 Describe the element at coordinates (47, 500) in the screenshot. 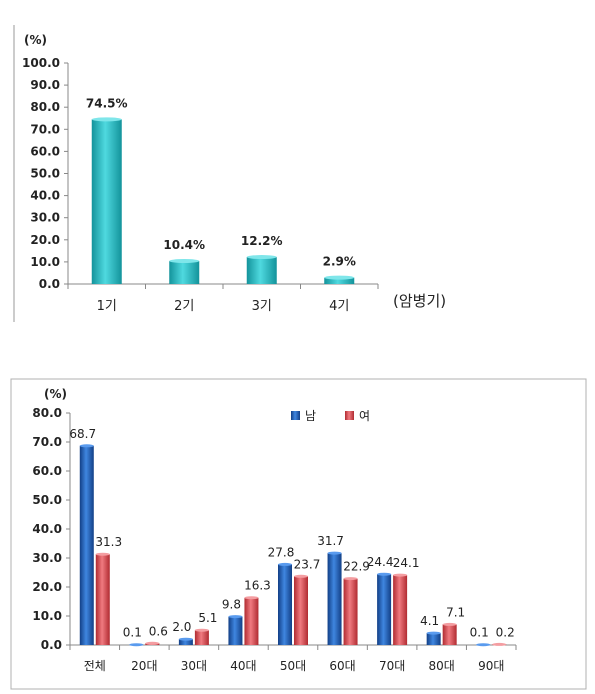

I see `chart2-y-tick-label: 50.0` at that location.